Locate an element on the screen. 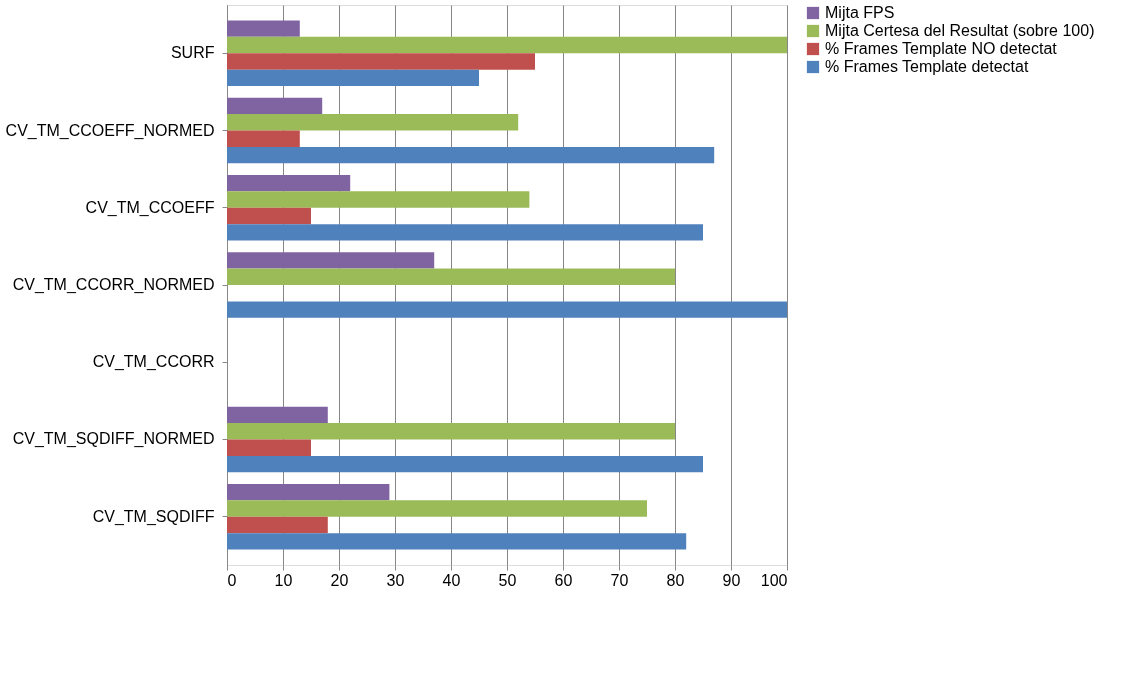 This screenshot has height=677, width=1139. y-tick-label: CV_TM_SQDIFF_NORMED is located at coordinates (113, 439).